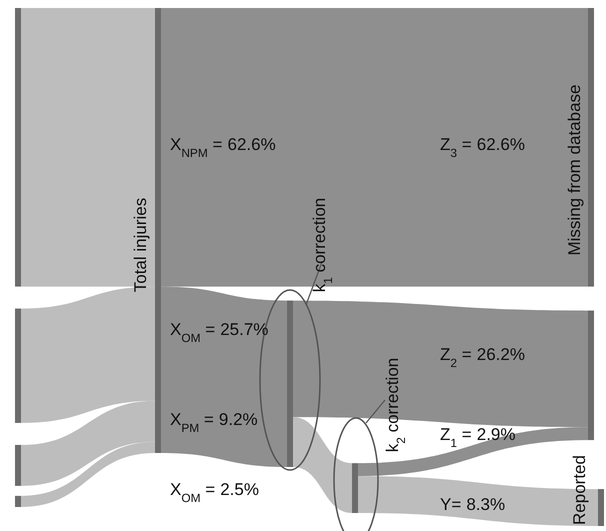 This screenshot has height=531, width=606. Describe the element at coordinates (486, 504) in the screenshot. I see `data-label: 8.3%` at that location.